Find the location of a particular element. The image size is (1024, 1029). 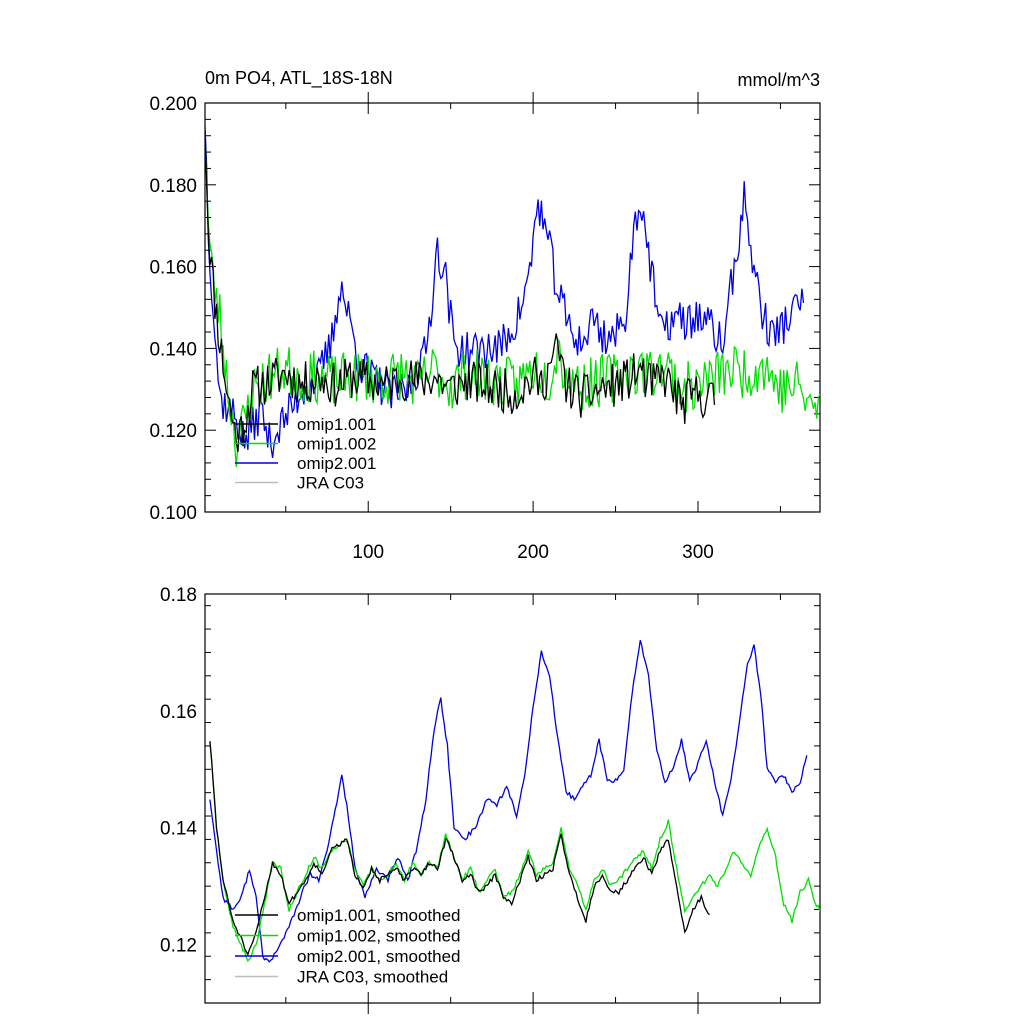

y-tick-label: 0.120 is located at coordinates (173, 431).